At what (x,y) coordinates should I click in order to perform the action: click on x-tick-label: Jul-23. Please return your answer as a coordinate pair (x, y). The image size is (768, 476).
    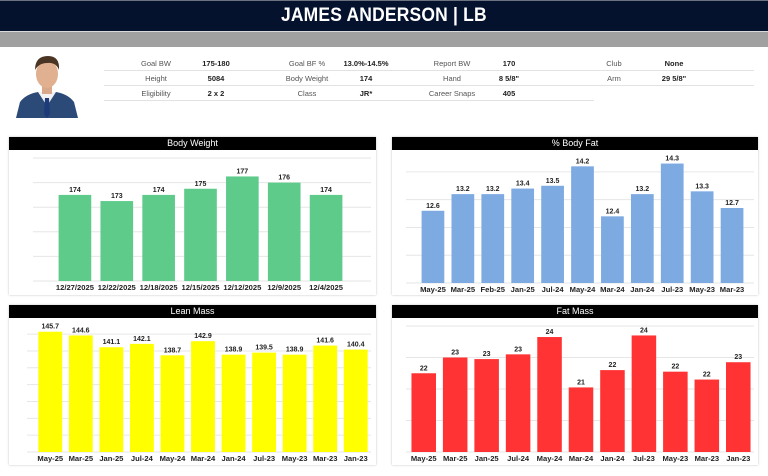
    Looking at the image, I should click on (672, 289).